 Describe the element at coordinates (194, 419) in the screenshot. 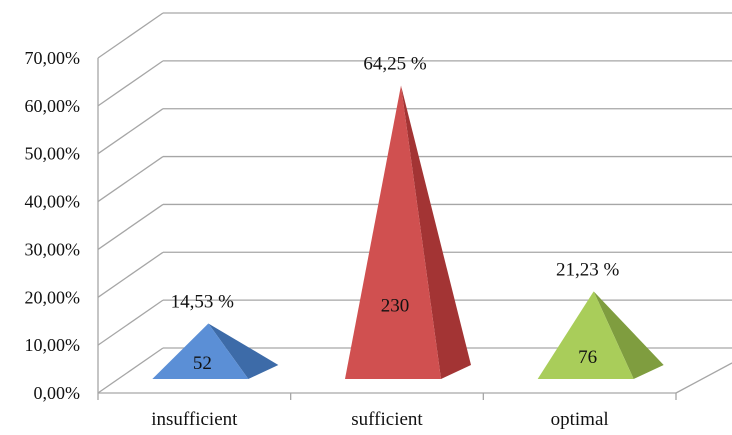

I see `category-label: insufficient` at that location.